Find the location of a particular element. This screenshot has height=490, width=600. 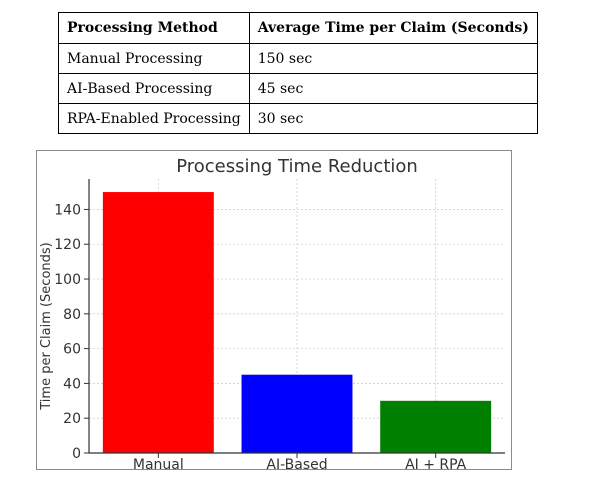

y-tick-label: 60 is located at coordinates (72, 350).